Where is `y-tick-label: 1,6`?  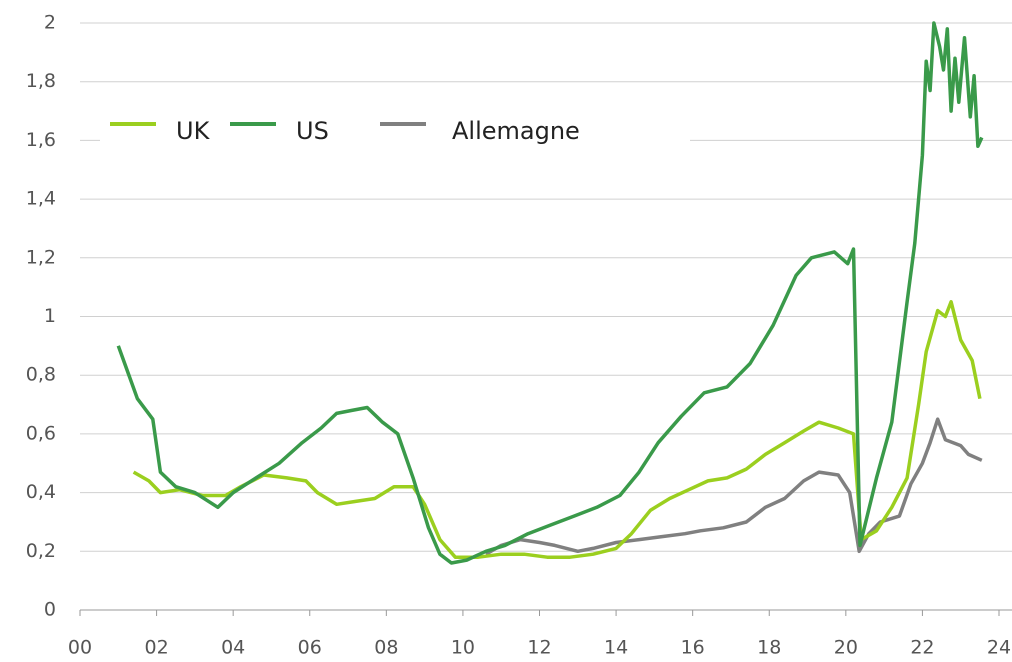 y-tick-label: 1,6 is located at coordinates (41, 140).